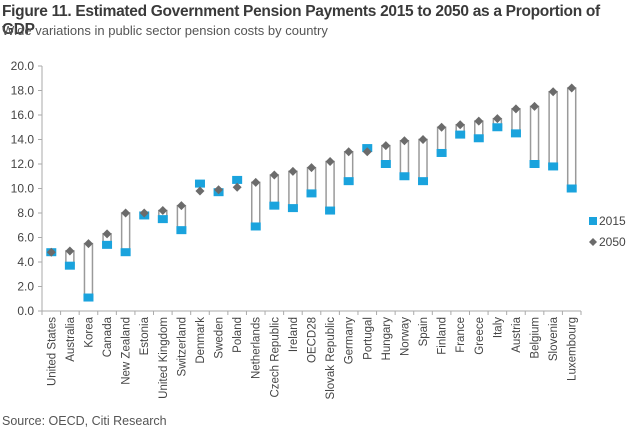 Image resolution: width=630 pixels, height=436 pixels. I want to click on x-category-label: Hungary, so click(387, 339).